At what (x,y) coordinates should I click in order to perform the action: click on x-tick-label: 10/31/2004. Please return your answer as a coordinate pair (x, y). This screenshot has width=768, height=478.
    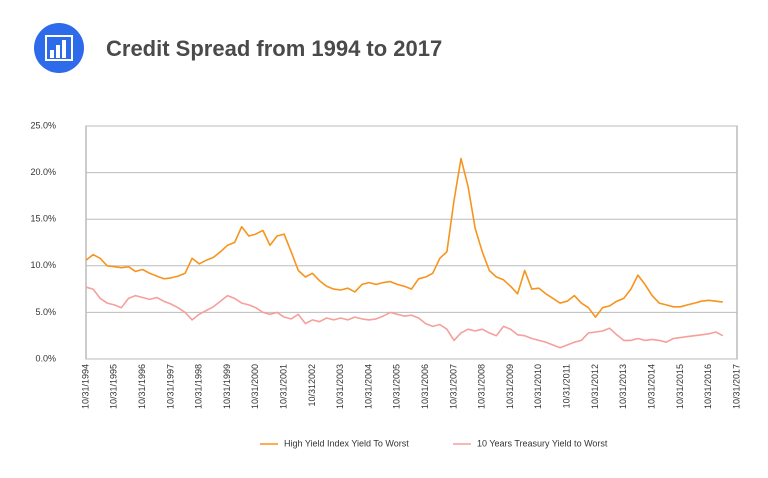
    Looking at the image, I should click on (368, 386).